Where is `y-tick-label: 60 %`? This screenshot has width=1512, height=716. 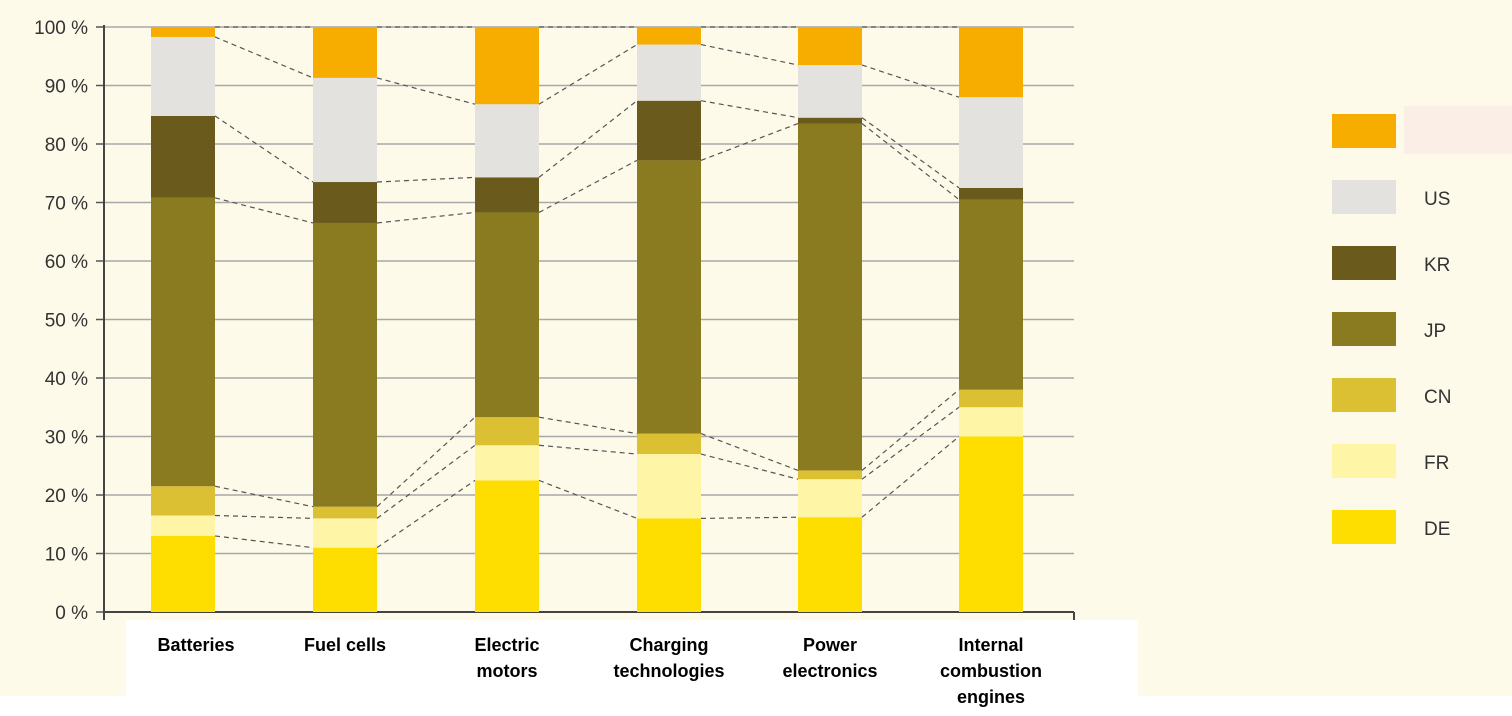 y-tick-label: 60 % is located at coordinates (66, 262).